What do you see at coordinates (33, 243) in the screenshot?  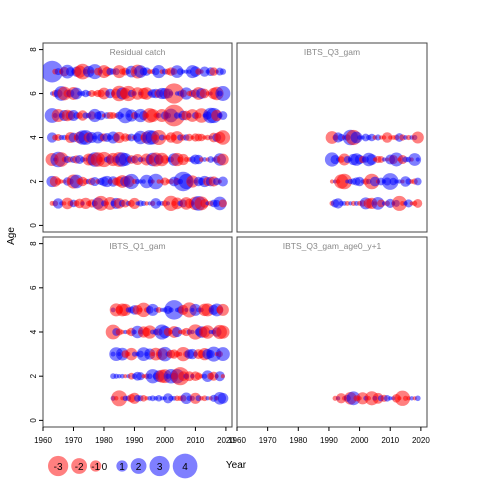 I see `y-tick-label: 8` at bounding box center [33, 243].